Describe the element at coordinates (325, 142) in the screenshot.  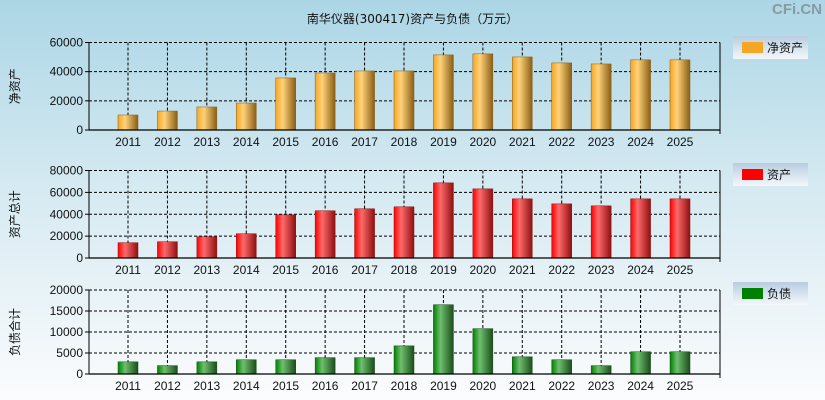
I see `x-tick-label: 2016` at that location.